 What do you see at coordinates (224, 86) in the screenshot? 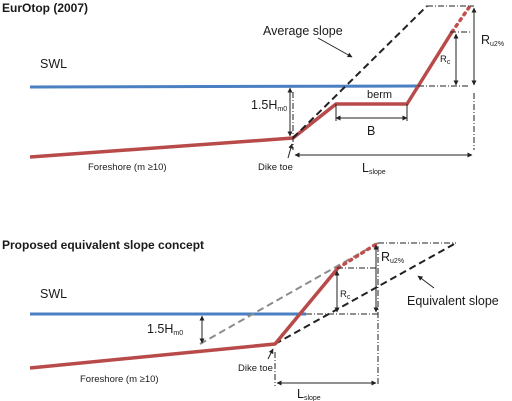
I see `swl-line` at bounding box center [224, 86].